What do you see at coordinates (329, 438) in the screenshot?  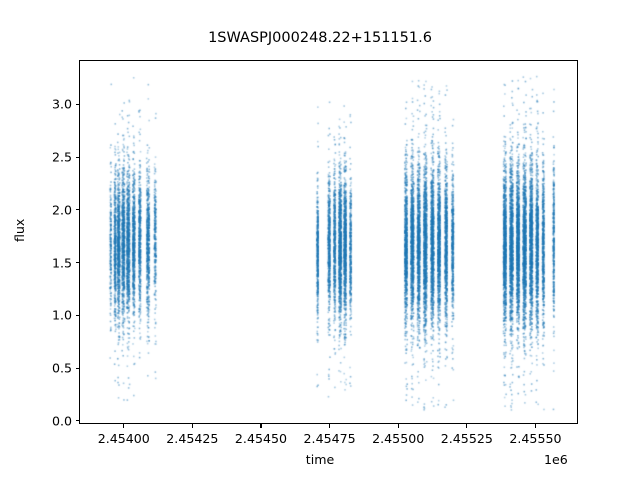 I see `x-tick-label: 2.45475` at bounding box center [329, 438].